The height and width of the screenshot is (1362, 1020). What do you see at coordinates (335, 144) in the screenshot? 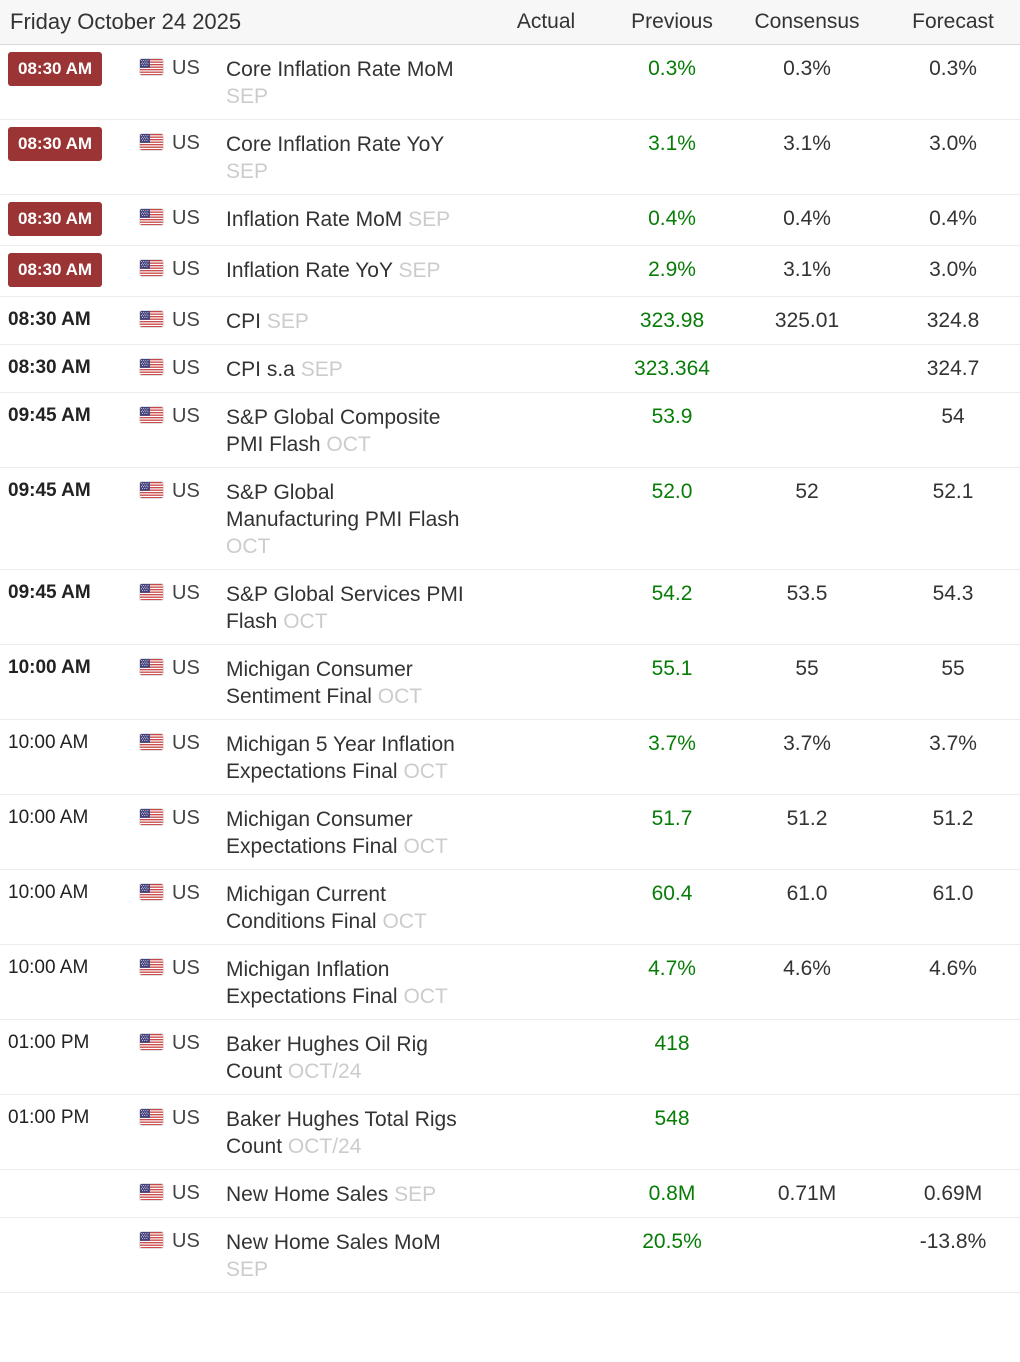
I see `event-name-link: Core Inflation Rate YoY` at bounding box center [335, 144].